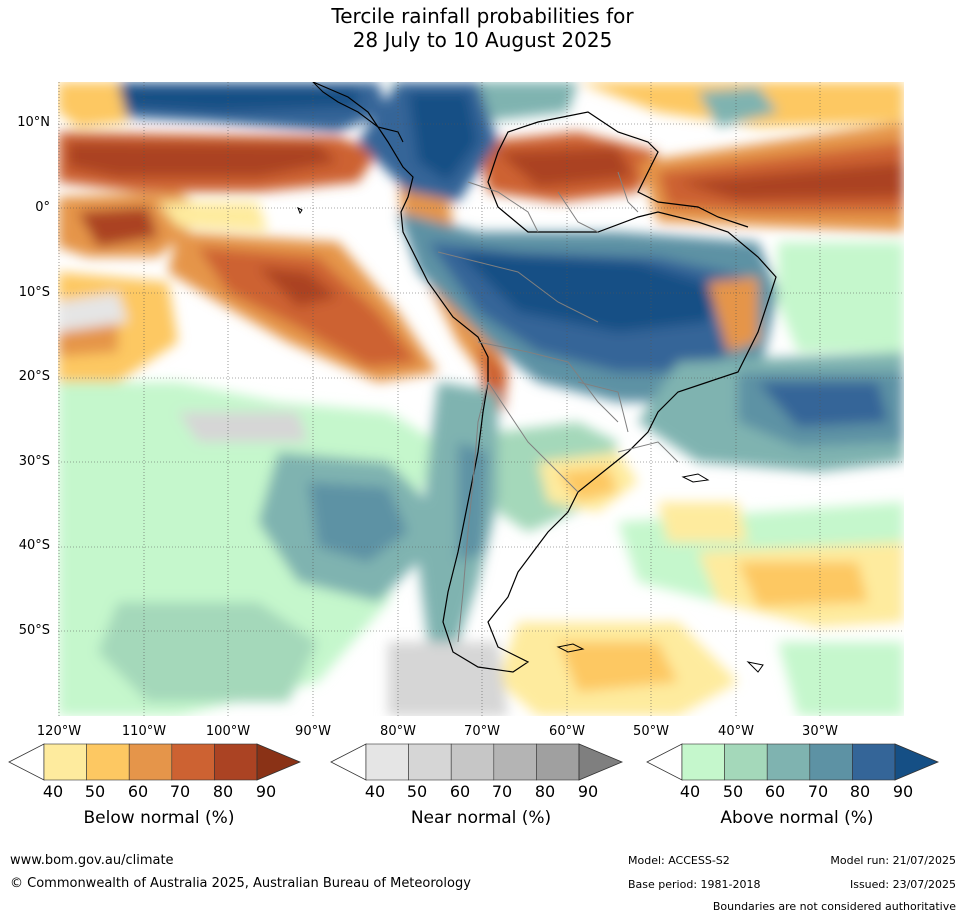  Describe the element at coordinates (736, 731) in the screenshot. I see `lon-label-40w: 40°W` at that location.